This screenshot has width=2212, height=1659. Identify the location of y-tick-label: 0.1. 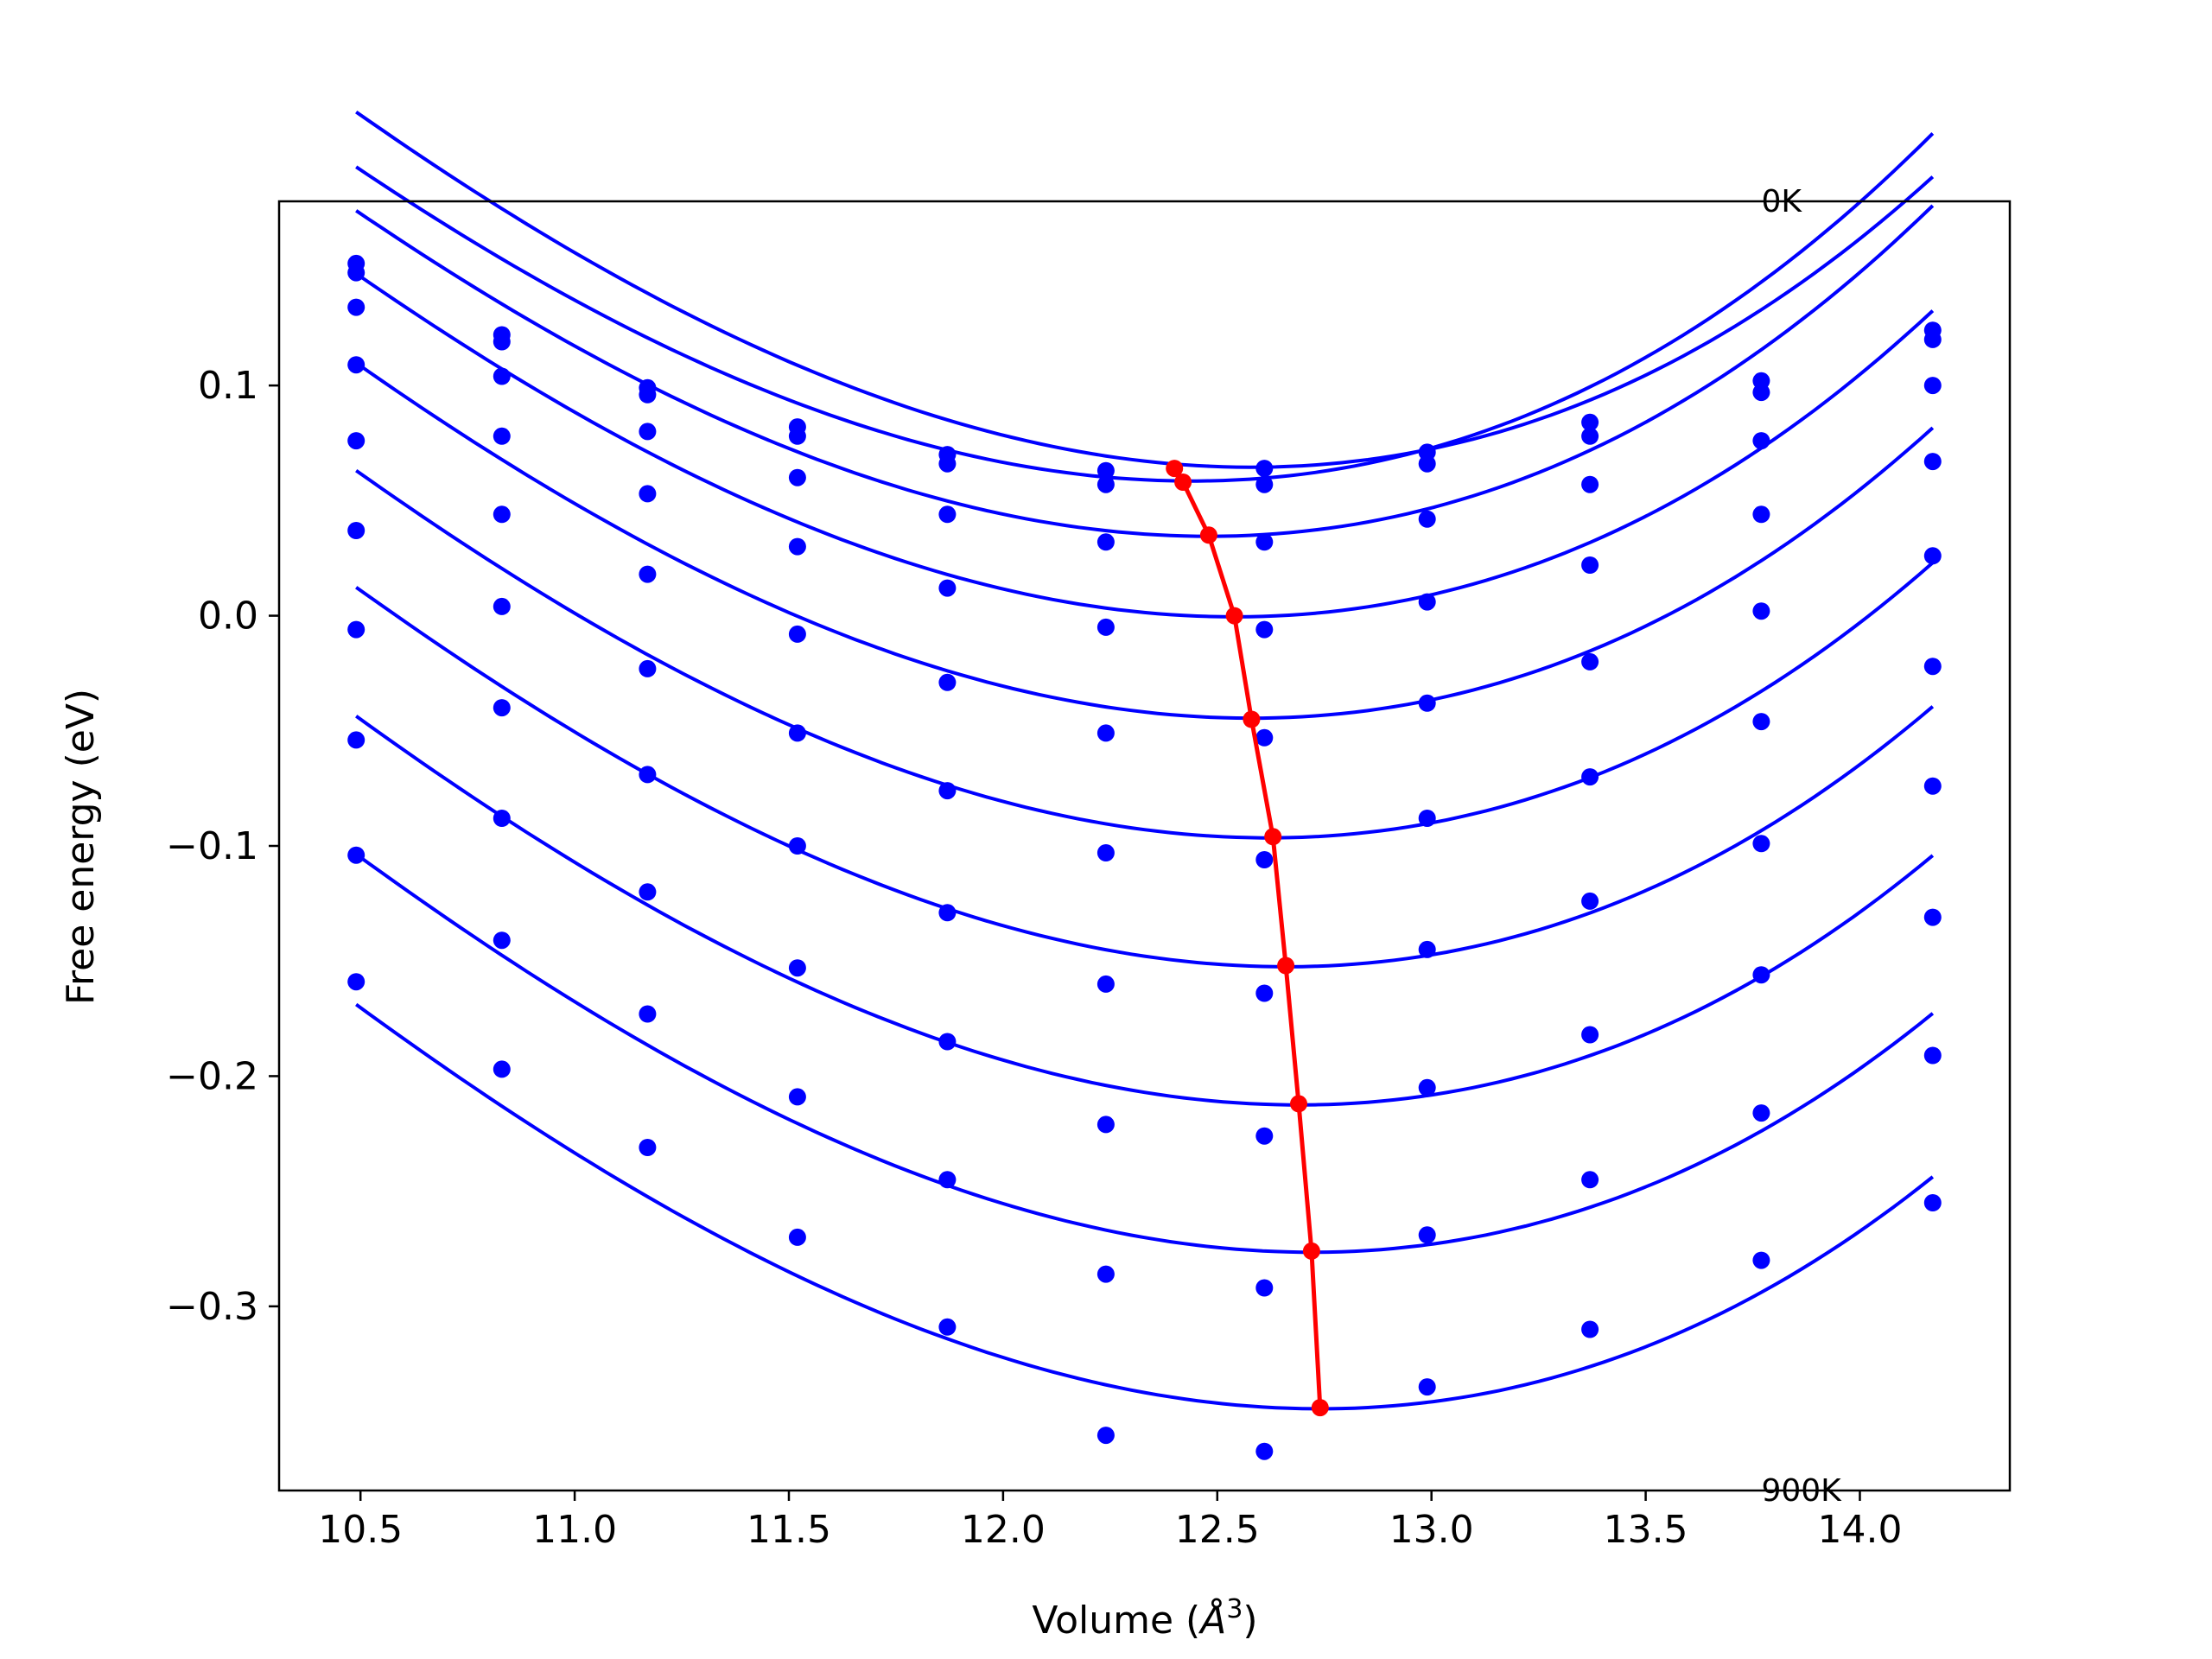
(228, 386).